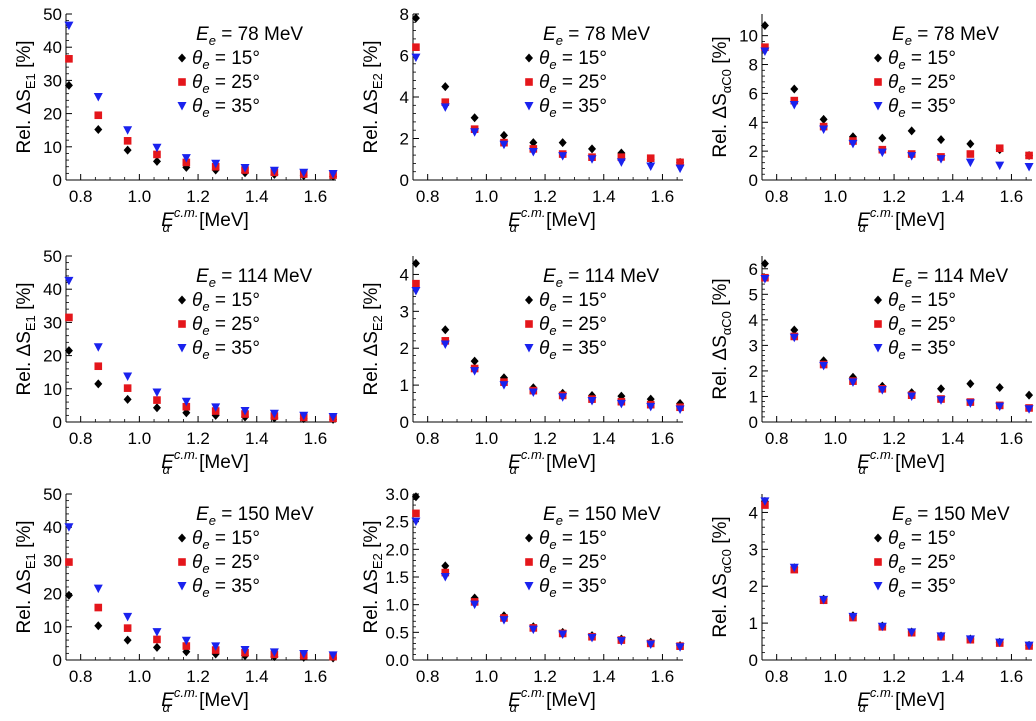  Describe the element at coordinates (52, 47) in the screenshot. I see `y-tick-label: 40` at that location.